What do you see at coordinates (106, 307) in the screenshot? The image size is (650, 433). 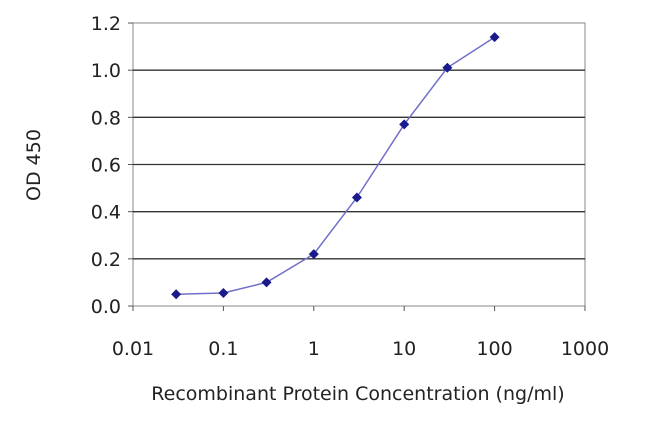 I see `y-tick-label: 0.0` at bounding box center [106, 307].